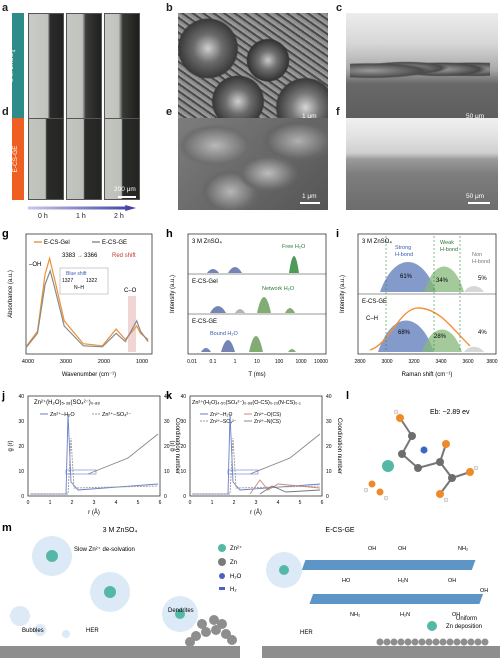  What do you see at coordinates (300, 503) in the screenshot?
I see `tick-k-x5: 5` at bounding box center [300, 503].